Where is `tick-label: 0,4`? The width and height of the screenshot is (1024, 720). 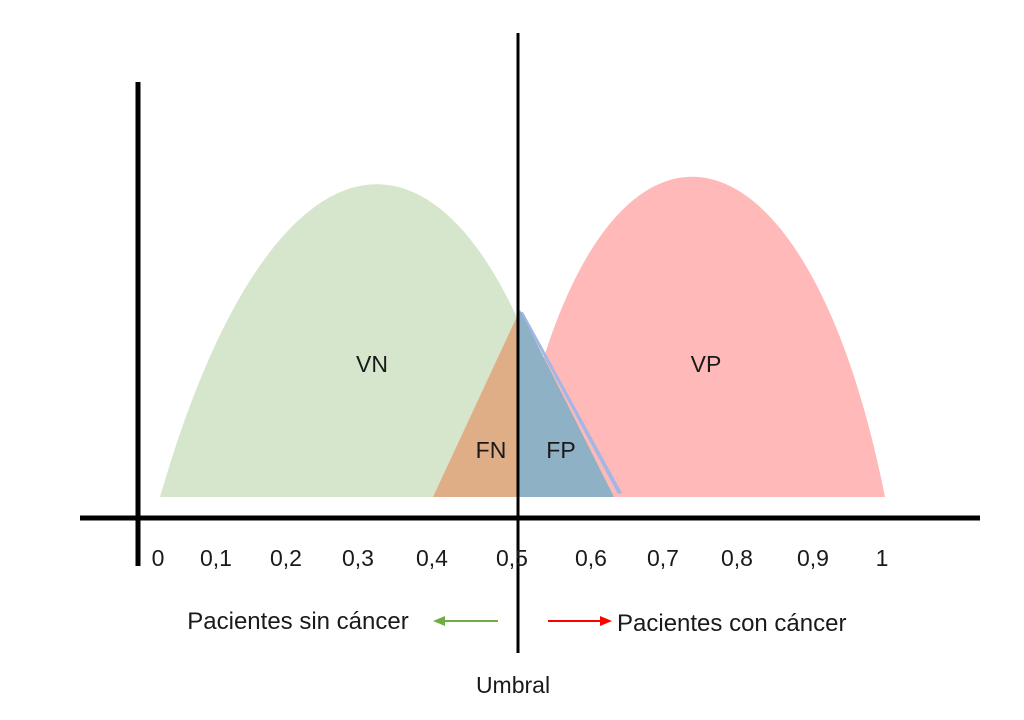
tick-label: 0,4 is located at coordinates (432, 558).